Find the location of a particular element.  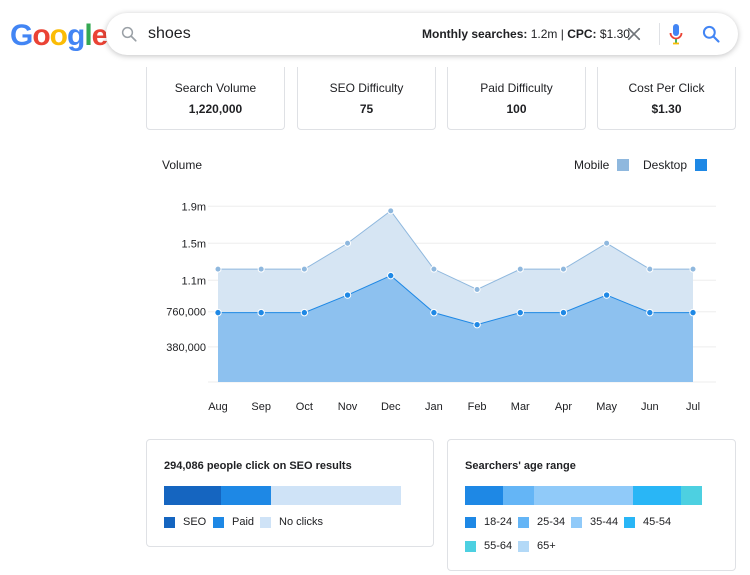

logo-letter: G is located at coordinates (21, 35).